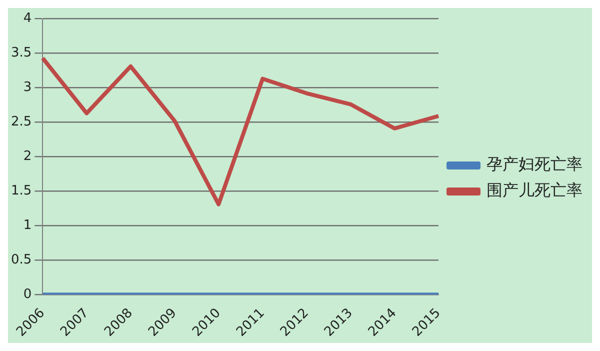 Image resolution: width=600 pixels, height=351 pixels. I want to click on y-tick-label: 4, so click(27, 18).